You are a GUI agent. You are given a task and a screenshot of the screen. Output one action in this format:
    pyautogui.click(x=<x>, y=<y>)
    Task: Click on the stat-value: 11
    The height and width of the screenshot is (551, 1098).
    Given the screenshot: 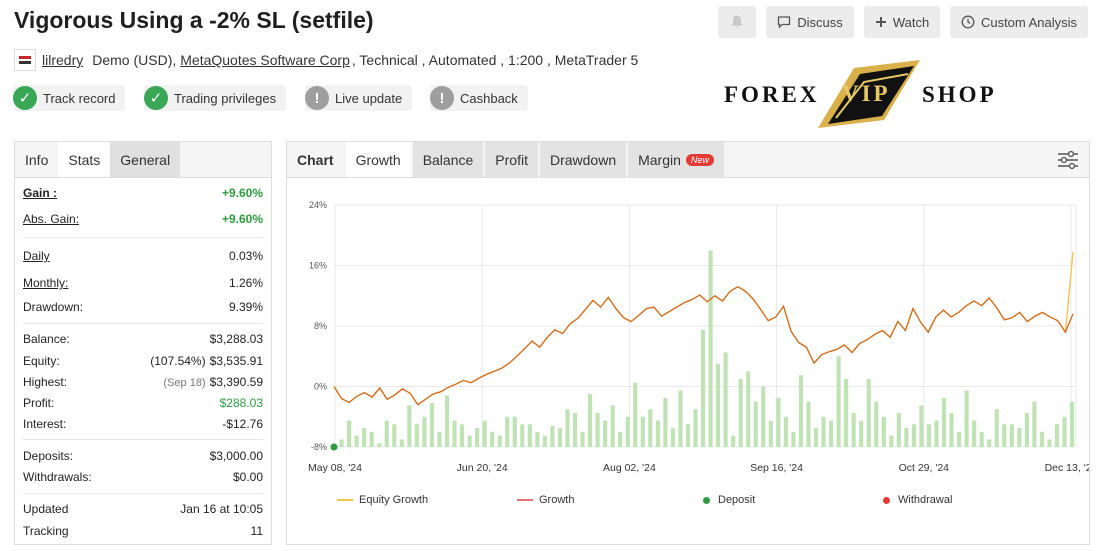 What is the action you would take?
    pyautogui.click(x=256, y=531)
    